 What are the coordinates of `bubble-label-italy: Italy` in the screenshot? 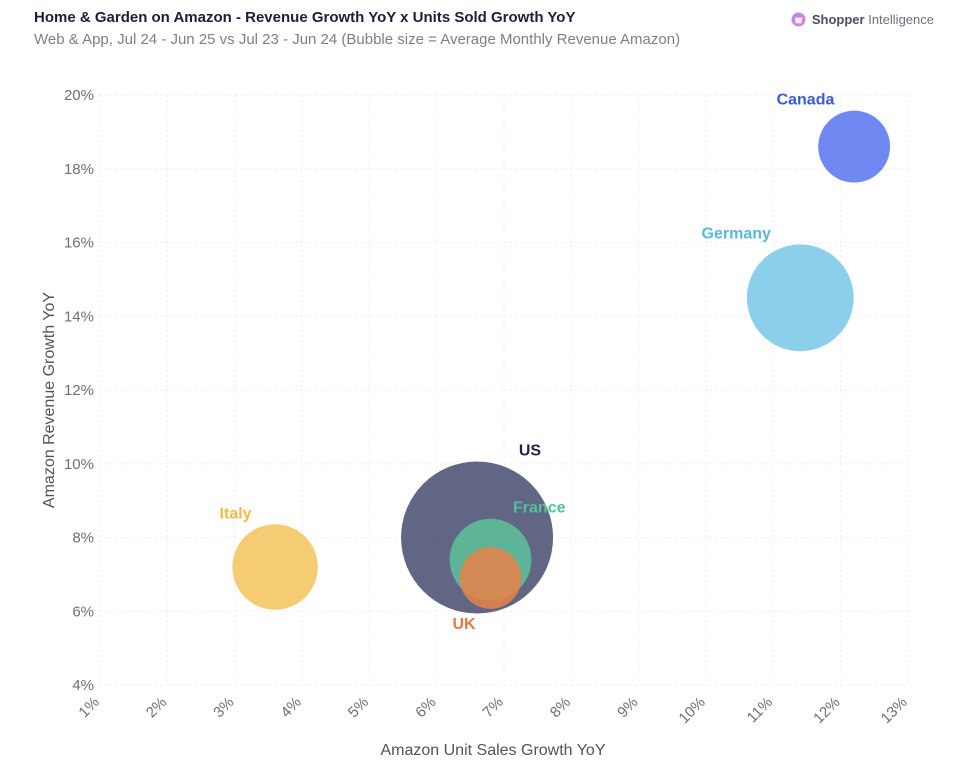 It's located at (236, 513).